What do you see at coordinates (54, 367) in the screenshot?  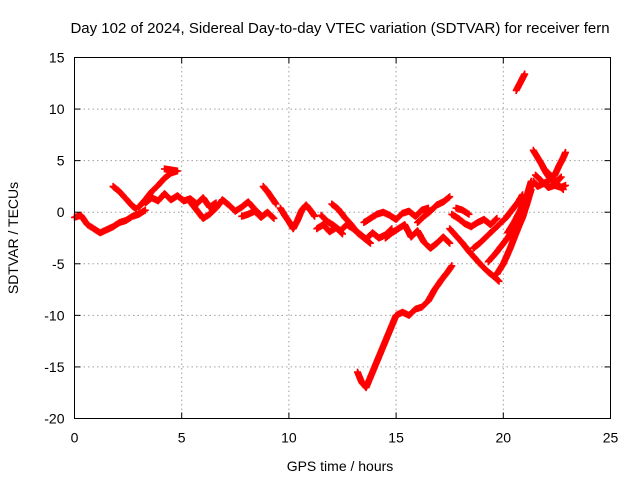 I see `y-tick-label: -15` at bounding box center [54, 367].